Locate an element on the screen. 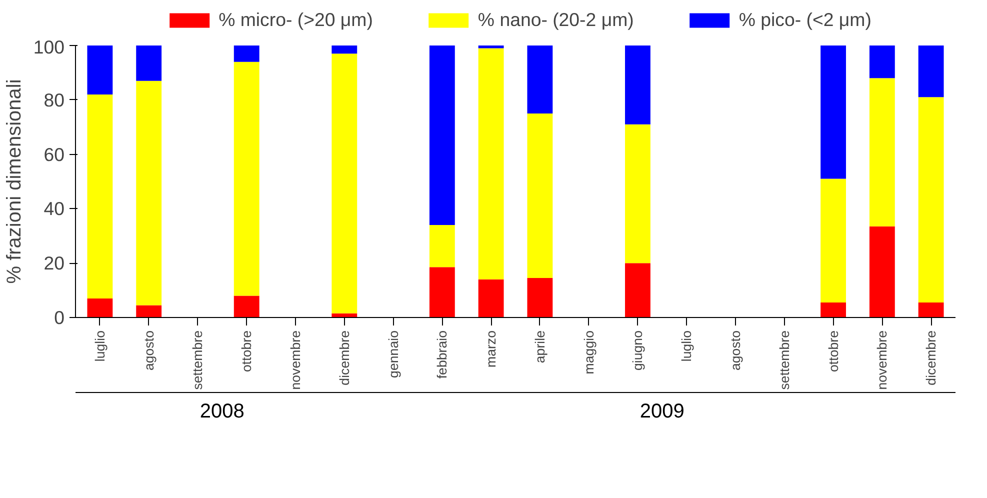 This screenshot has height=498, width=987. y-axis-title: % frazioni dimensionali is located at coordinates (14, 181).